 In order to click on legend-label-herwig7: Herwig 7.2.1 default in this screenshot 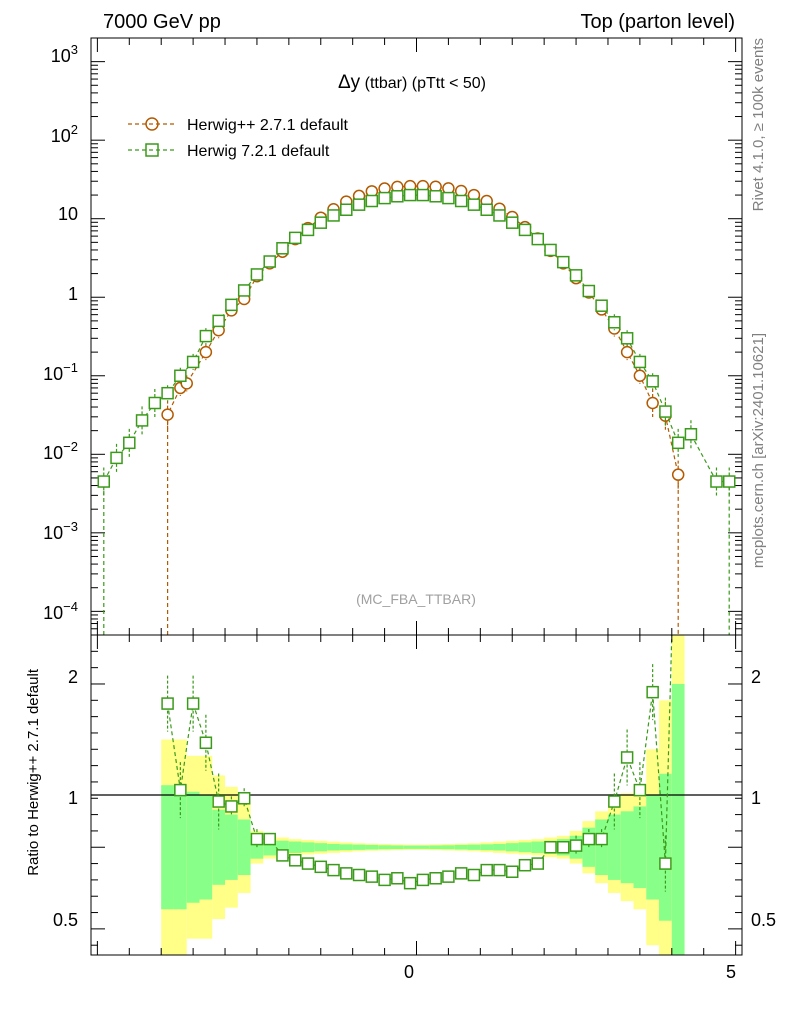, I will do `click(258, 151)`.